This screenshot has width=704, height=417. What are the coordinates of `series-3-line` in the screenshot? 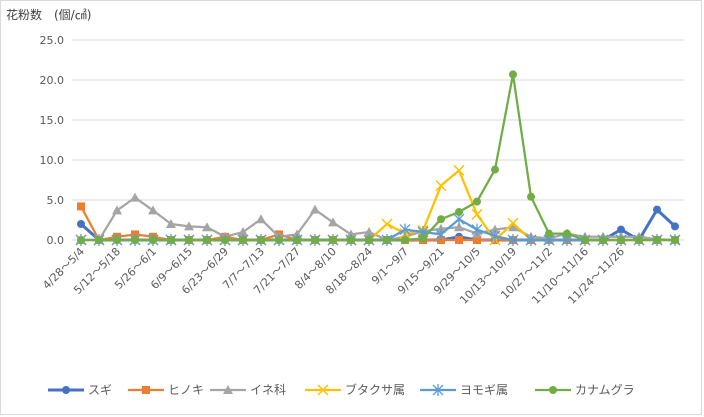 It's located at (378, 205).